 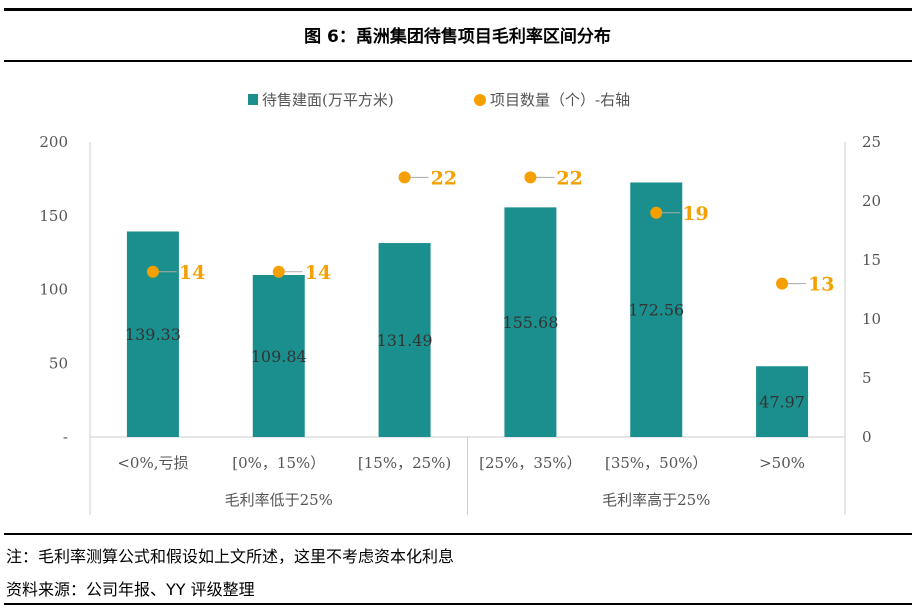 What do you see at coordinates (656, 463) in the screenshot?
I see `category-label: [35%，50%）` at bounding box center [656, 463].